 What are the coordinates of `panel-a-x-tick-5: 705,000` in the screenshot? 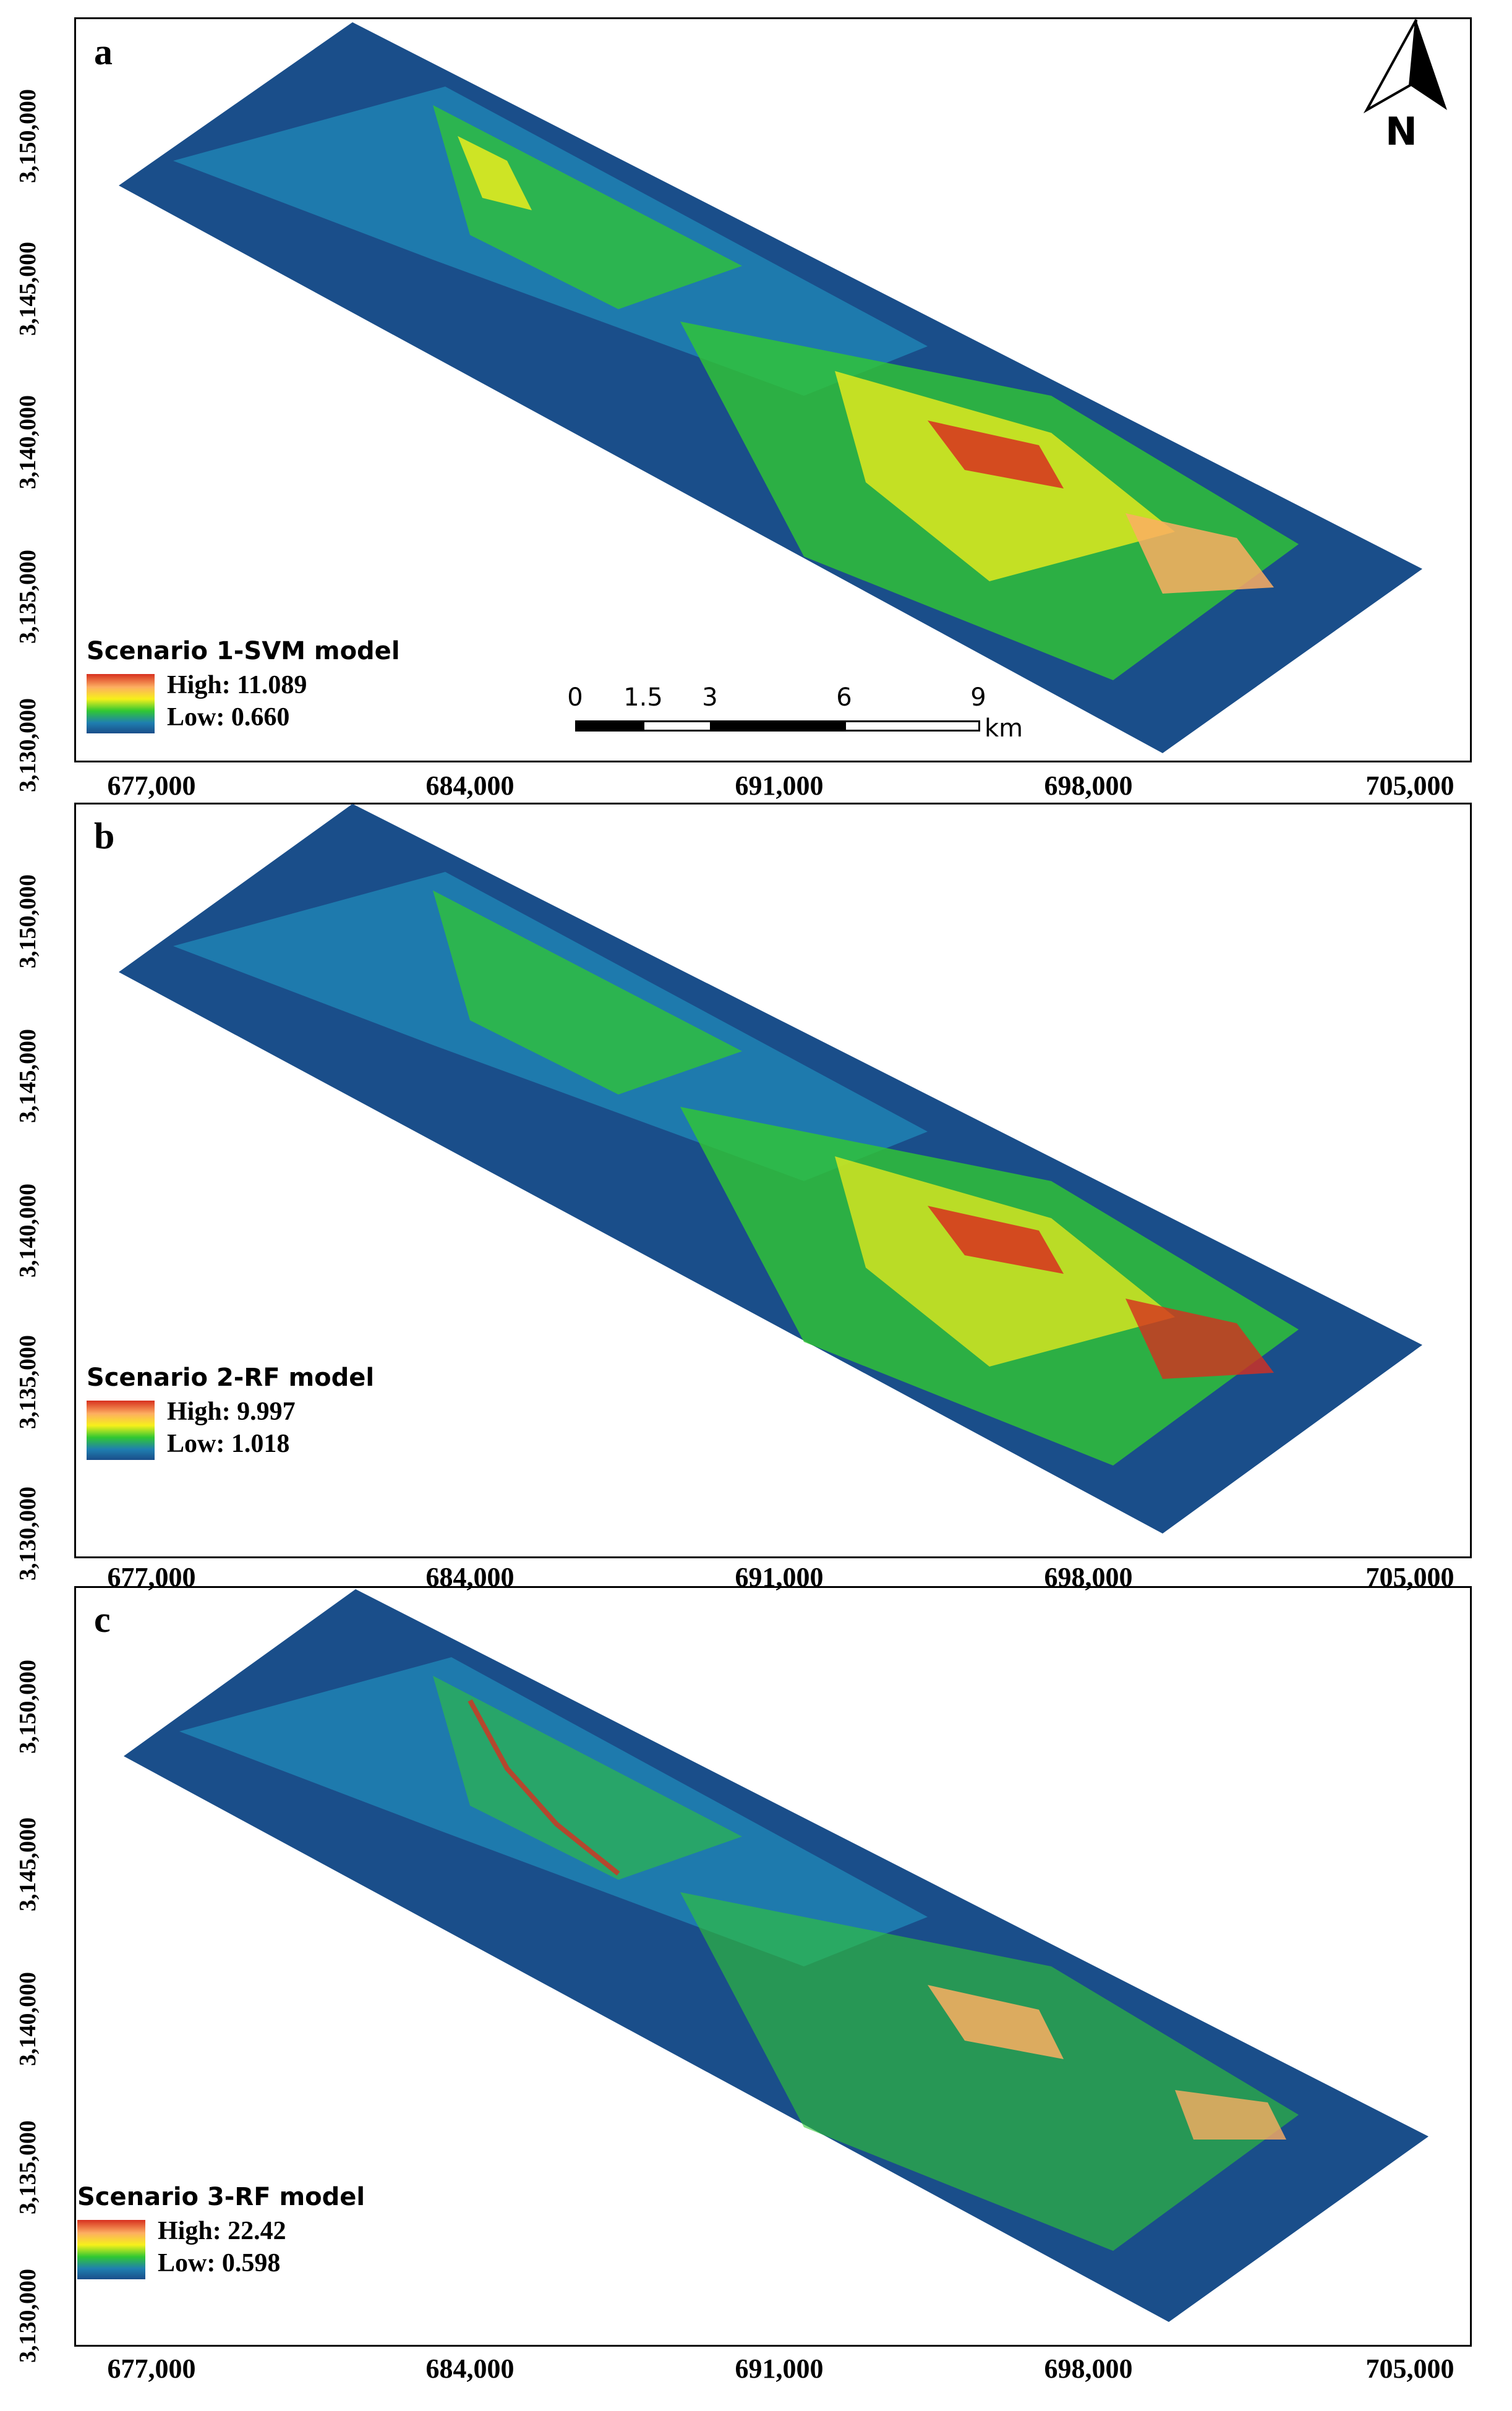 It's located at (1409, 785).